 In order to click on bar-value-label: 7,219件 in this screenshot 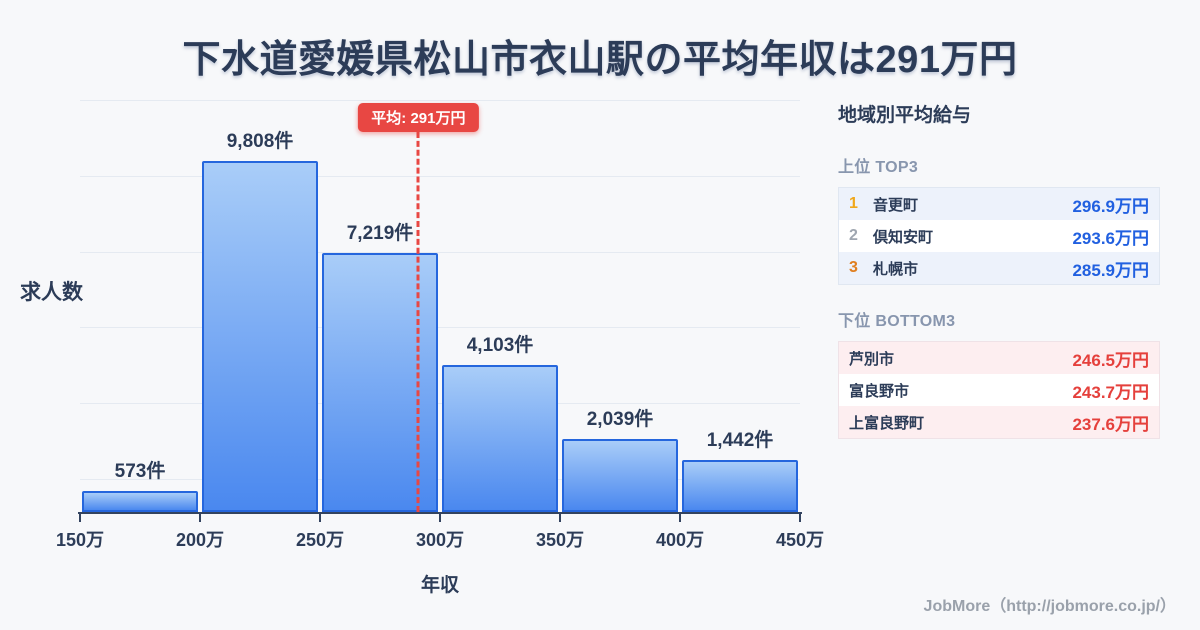, I will do `click(380, 234)`.